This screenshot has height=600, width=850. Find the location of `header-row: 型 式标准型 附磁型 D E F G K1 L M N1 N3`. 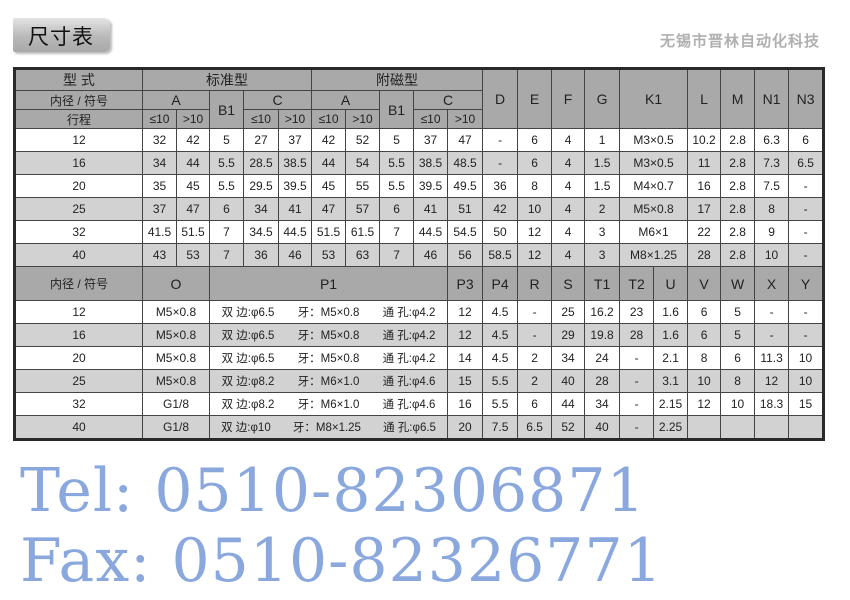

header-row: 型 式标准型 附磁型 D E F G K1 L M N1 N3 is located at coordinates (419, 98).